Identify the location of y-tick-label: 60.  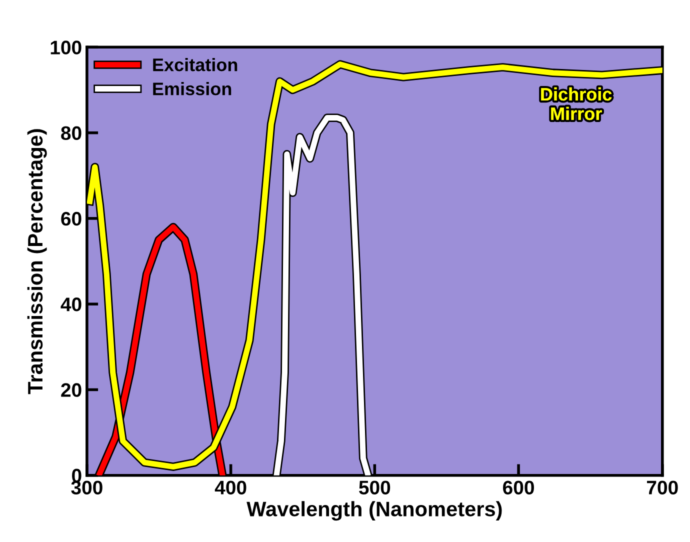
(71, 219).